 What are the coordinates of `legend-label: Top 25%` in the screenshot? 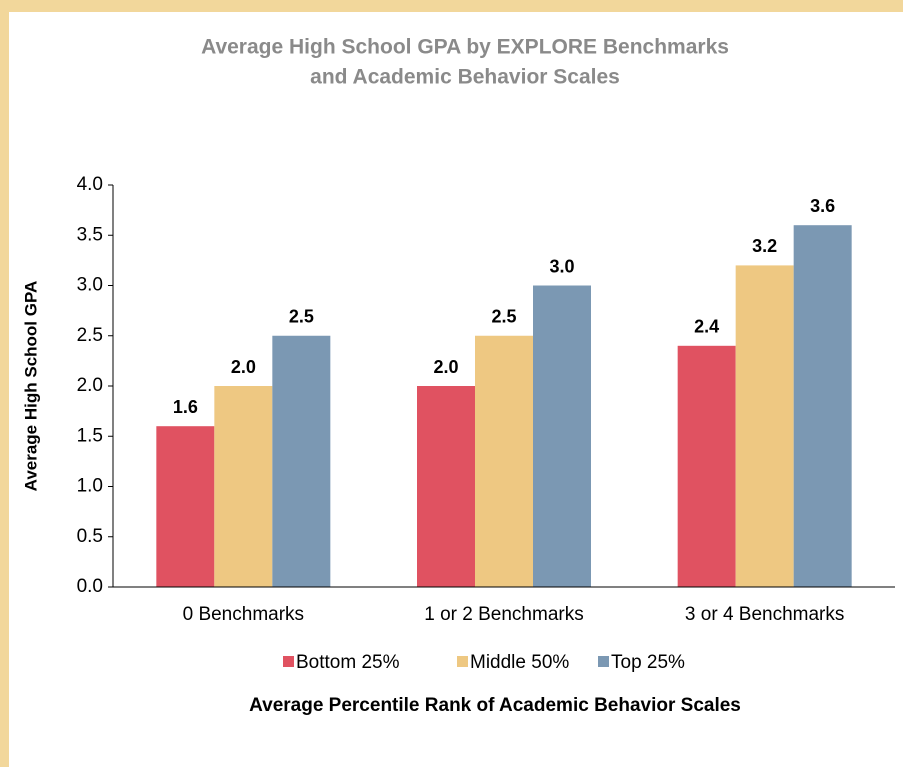 It's located at (648, 662).